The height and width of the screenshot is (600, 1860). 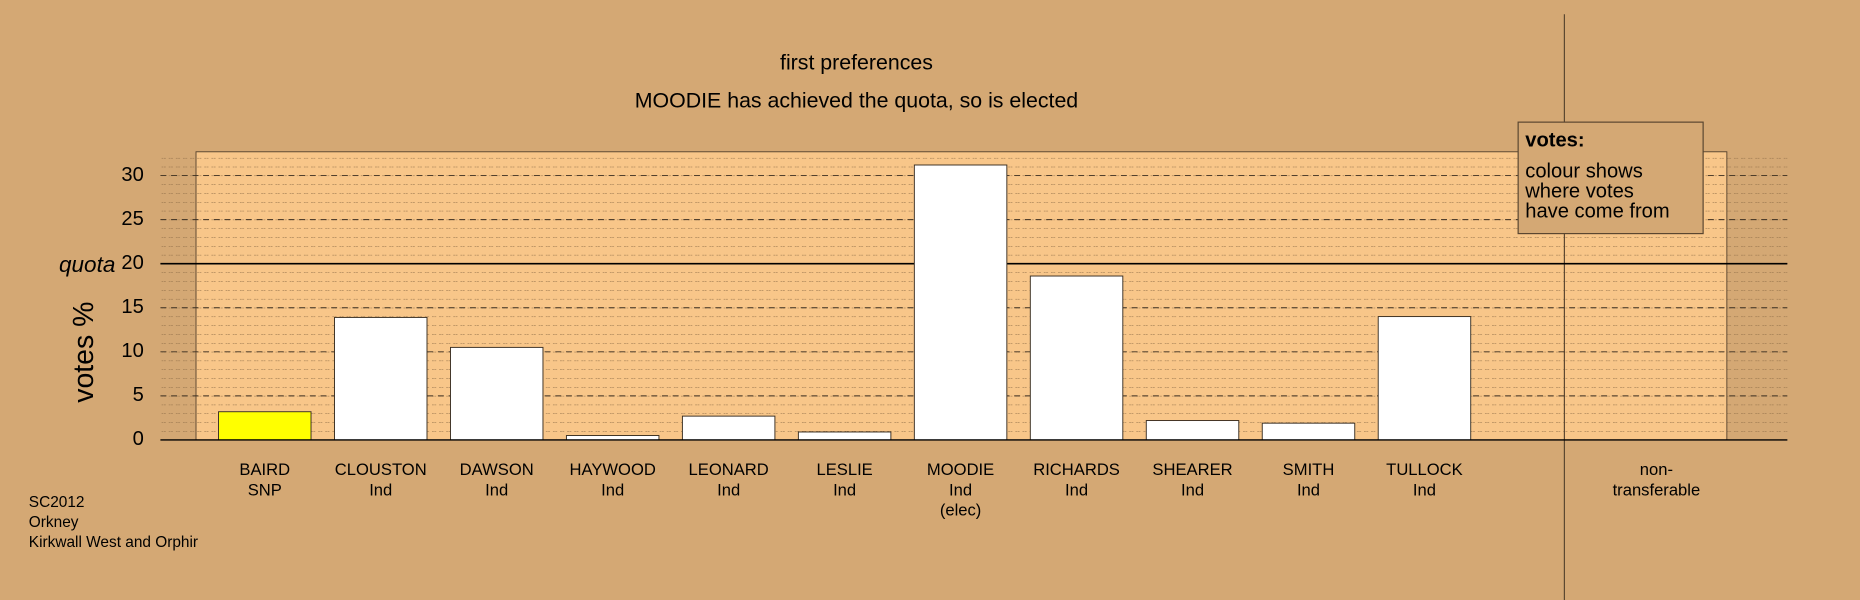 I want to click on x-tick-label: transferable, so click(x=1657, y=489).